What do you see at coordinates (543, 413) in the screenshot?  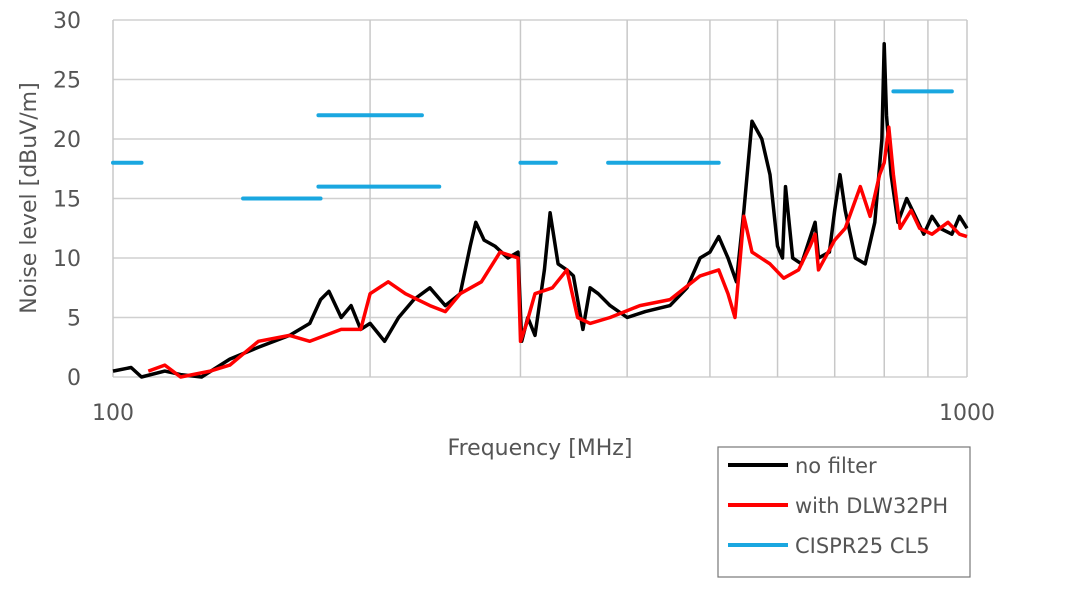 I see `x-tick-labels: 100 1000` at bounding box center [543, 413].